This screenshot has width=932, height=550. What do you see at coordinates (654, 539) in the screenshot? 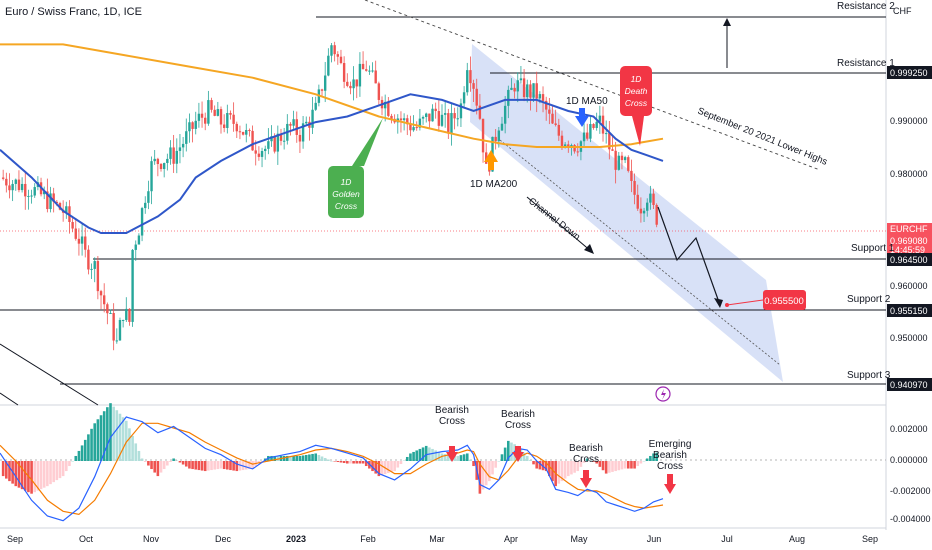
I see `time-tick-jun: Jun` at bounding box center [654, 539].